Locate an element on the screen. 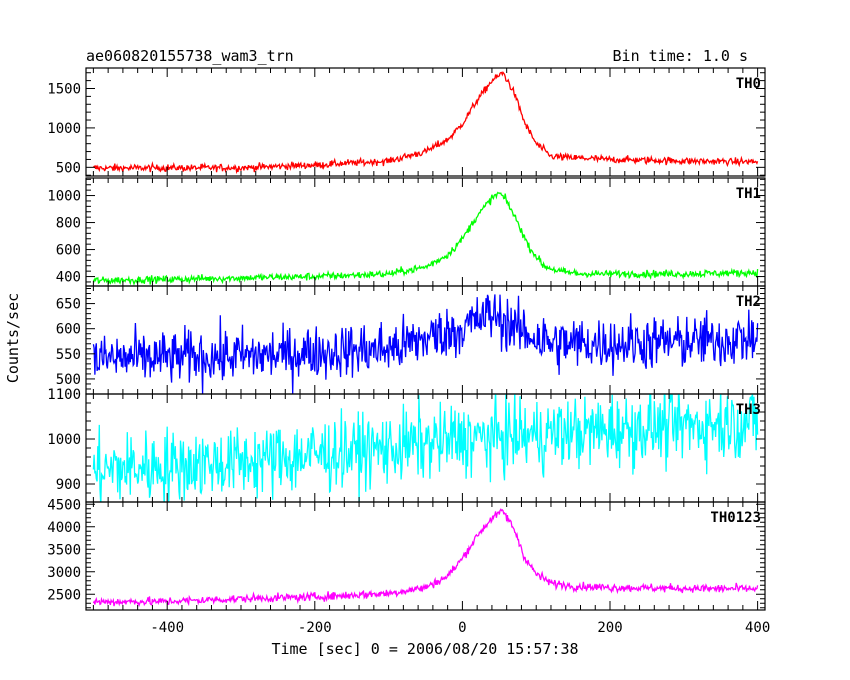  series-line-th0123 is located at coordinates (425, 558).